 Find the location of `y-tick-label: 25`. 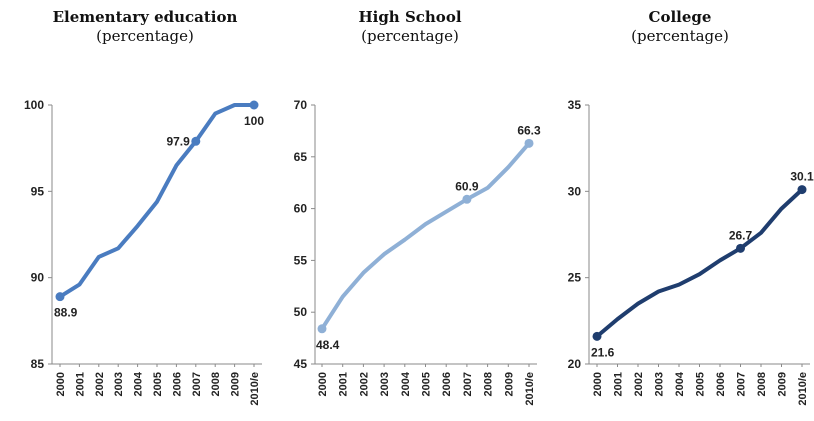

y-tick-label: 25 is located at coordinates (575, 278).